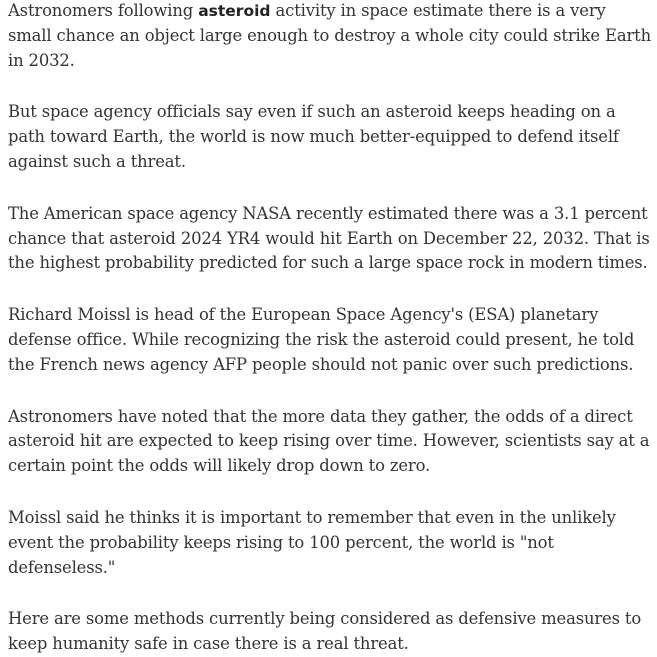 The height and width of the screenshot is (657, 657). I want to click on keyword-asteroid-link: asteroid, so click(234, 11).